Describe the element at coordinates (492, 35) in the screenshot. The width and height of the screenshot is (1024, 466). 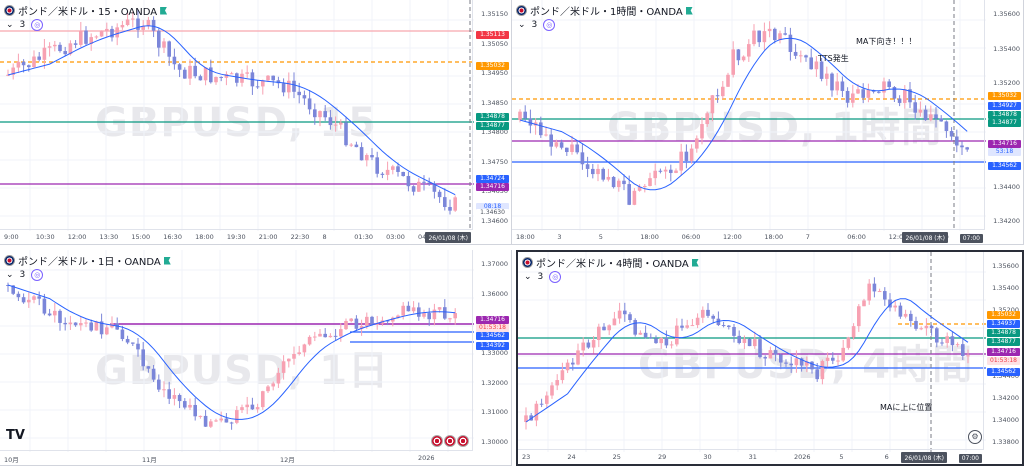
I see `price-tag: 1.35113` at that location.